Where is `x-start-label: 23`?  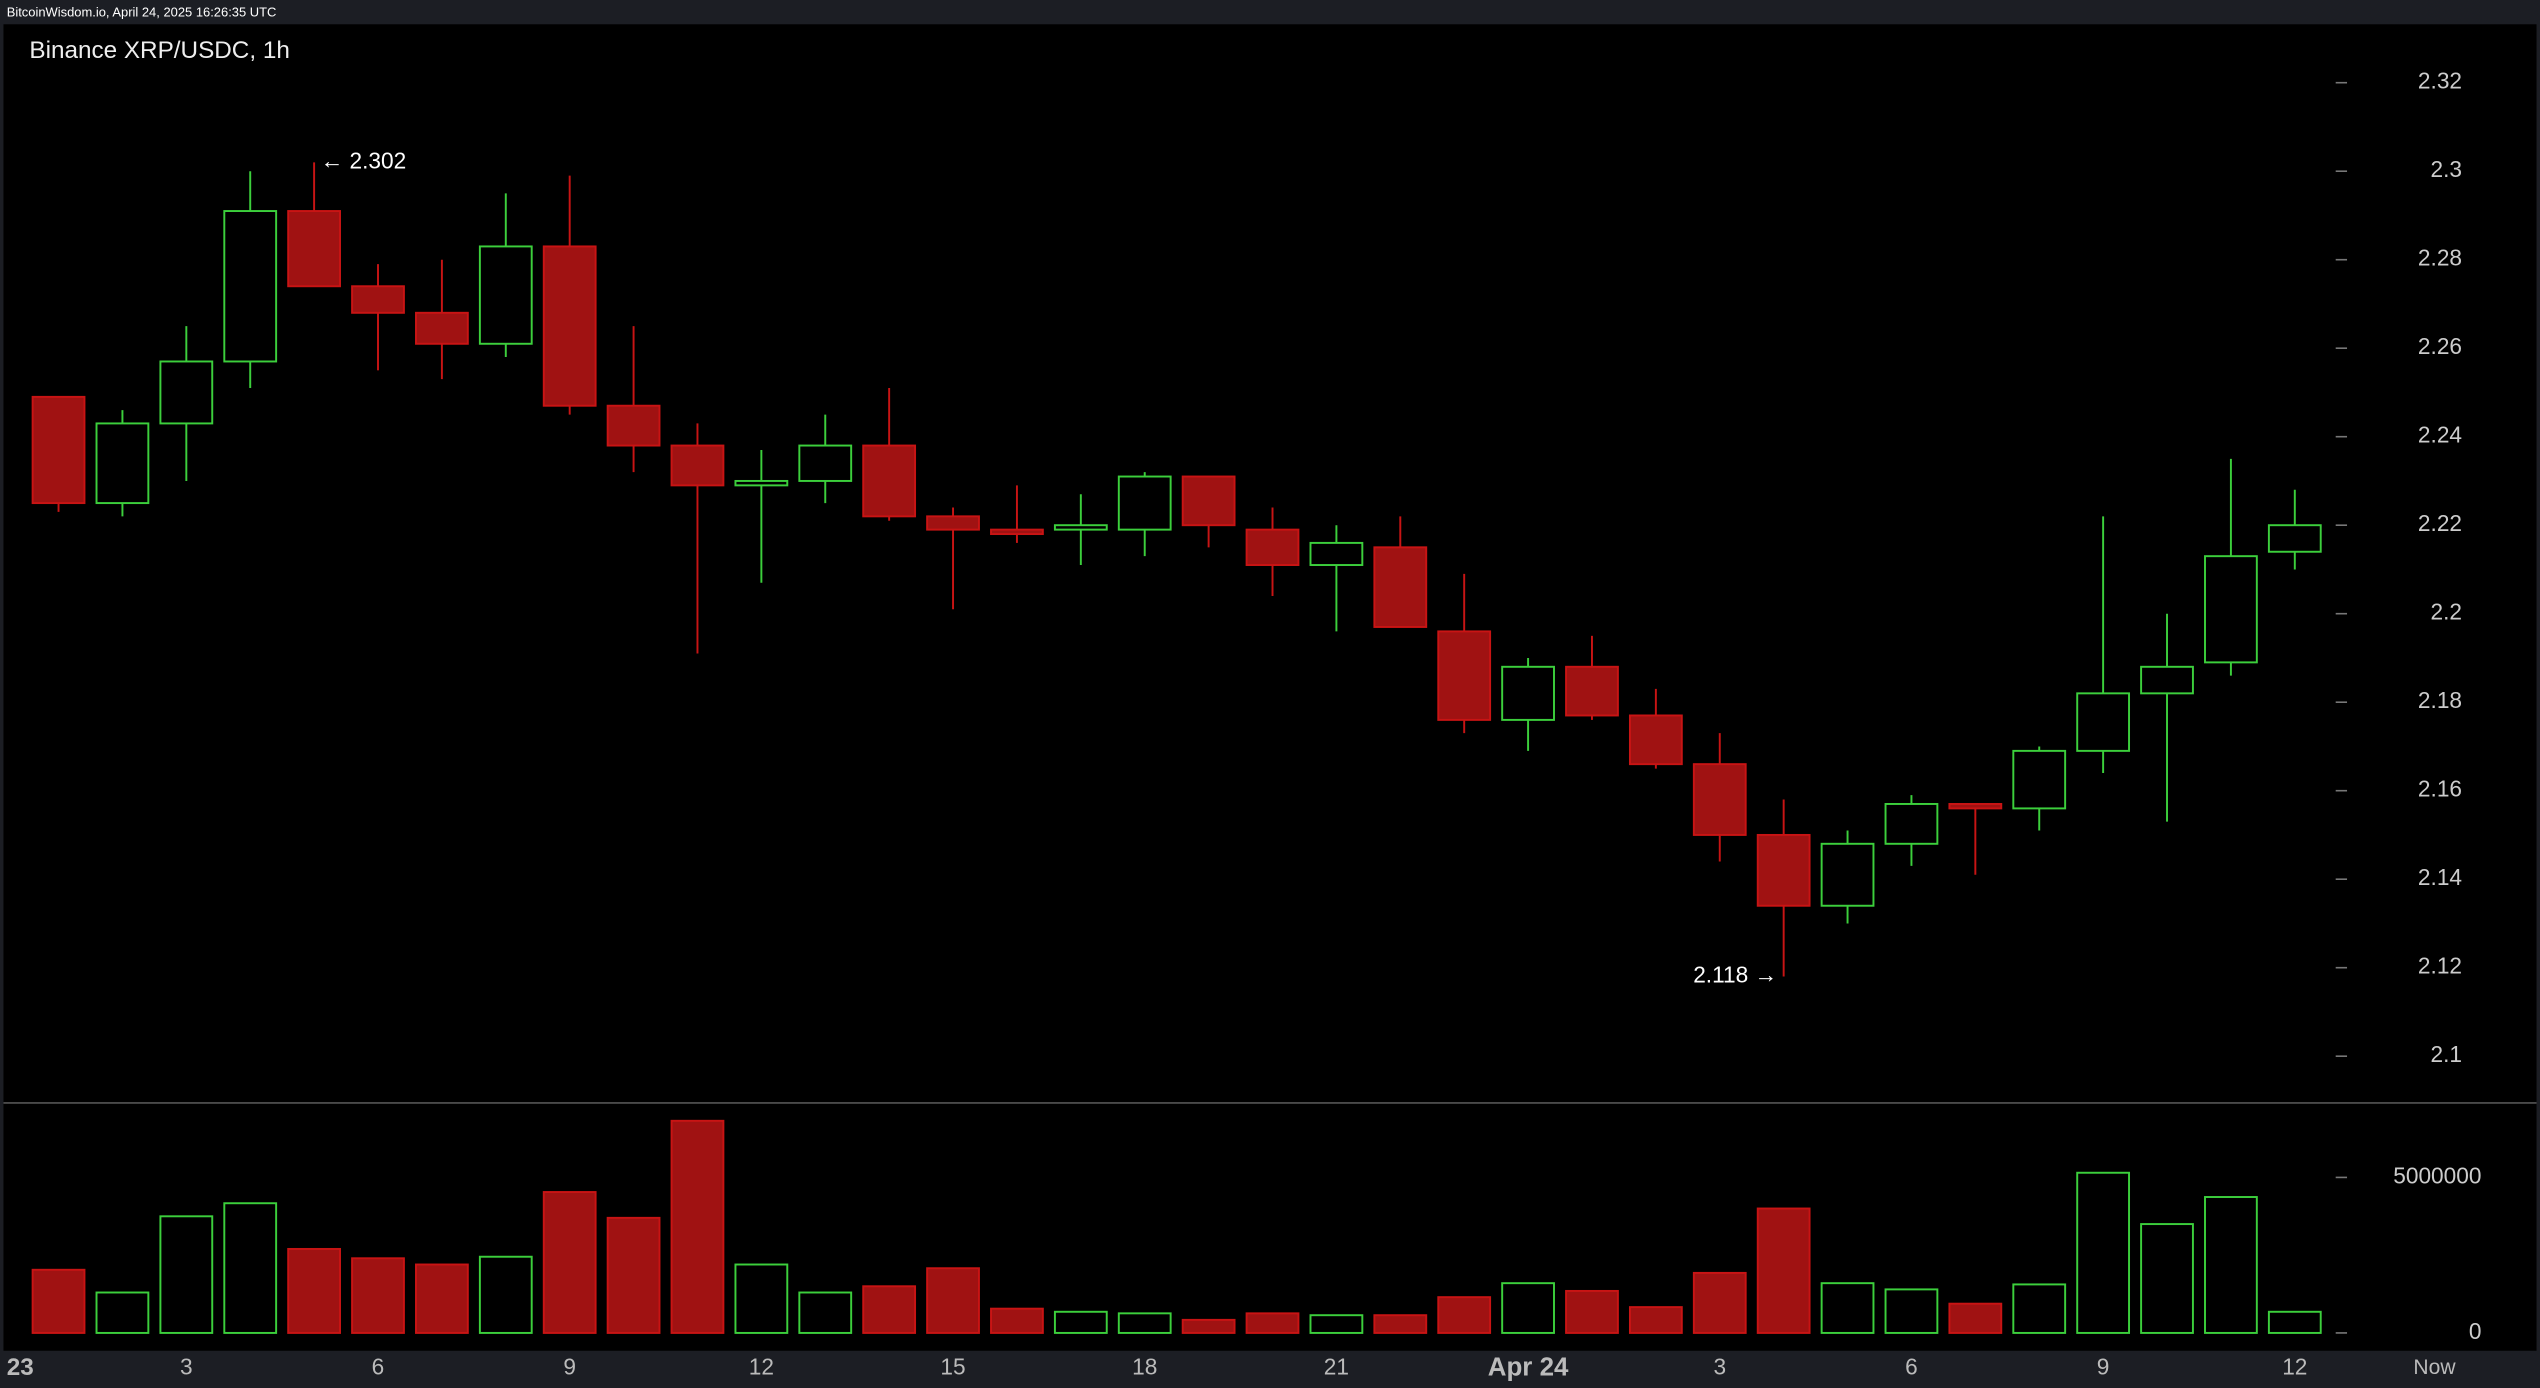
x-start-label: 23 is located at coordinates (20, 1367).